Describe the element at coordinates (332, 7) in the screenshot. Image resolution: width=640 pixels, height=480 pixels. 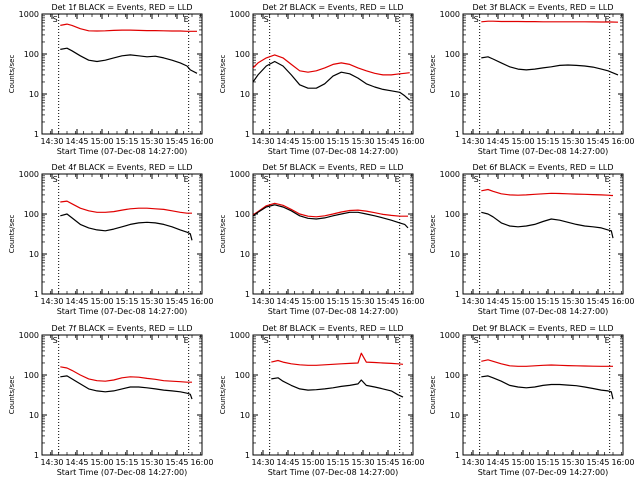
I see `chart-title: Det 2f BLACK = Events, RED = LLD` at that location.